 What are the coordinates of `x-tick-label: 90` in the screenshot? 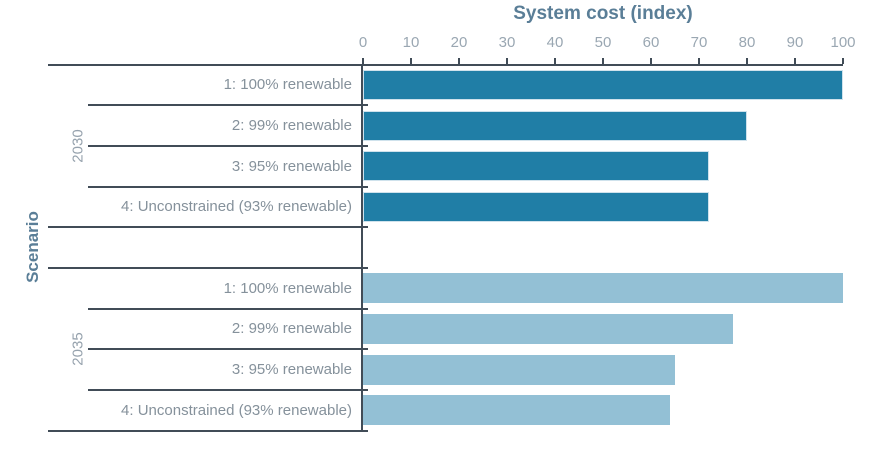 It's located at (795, 42).